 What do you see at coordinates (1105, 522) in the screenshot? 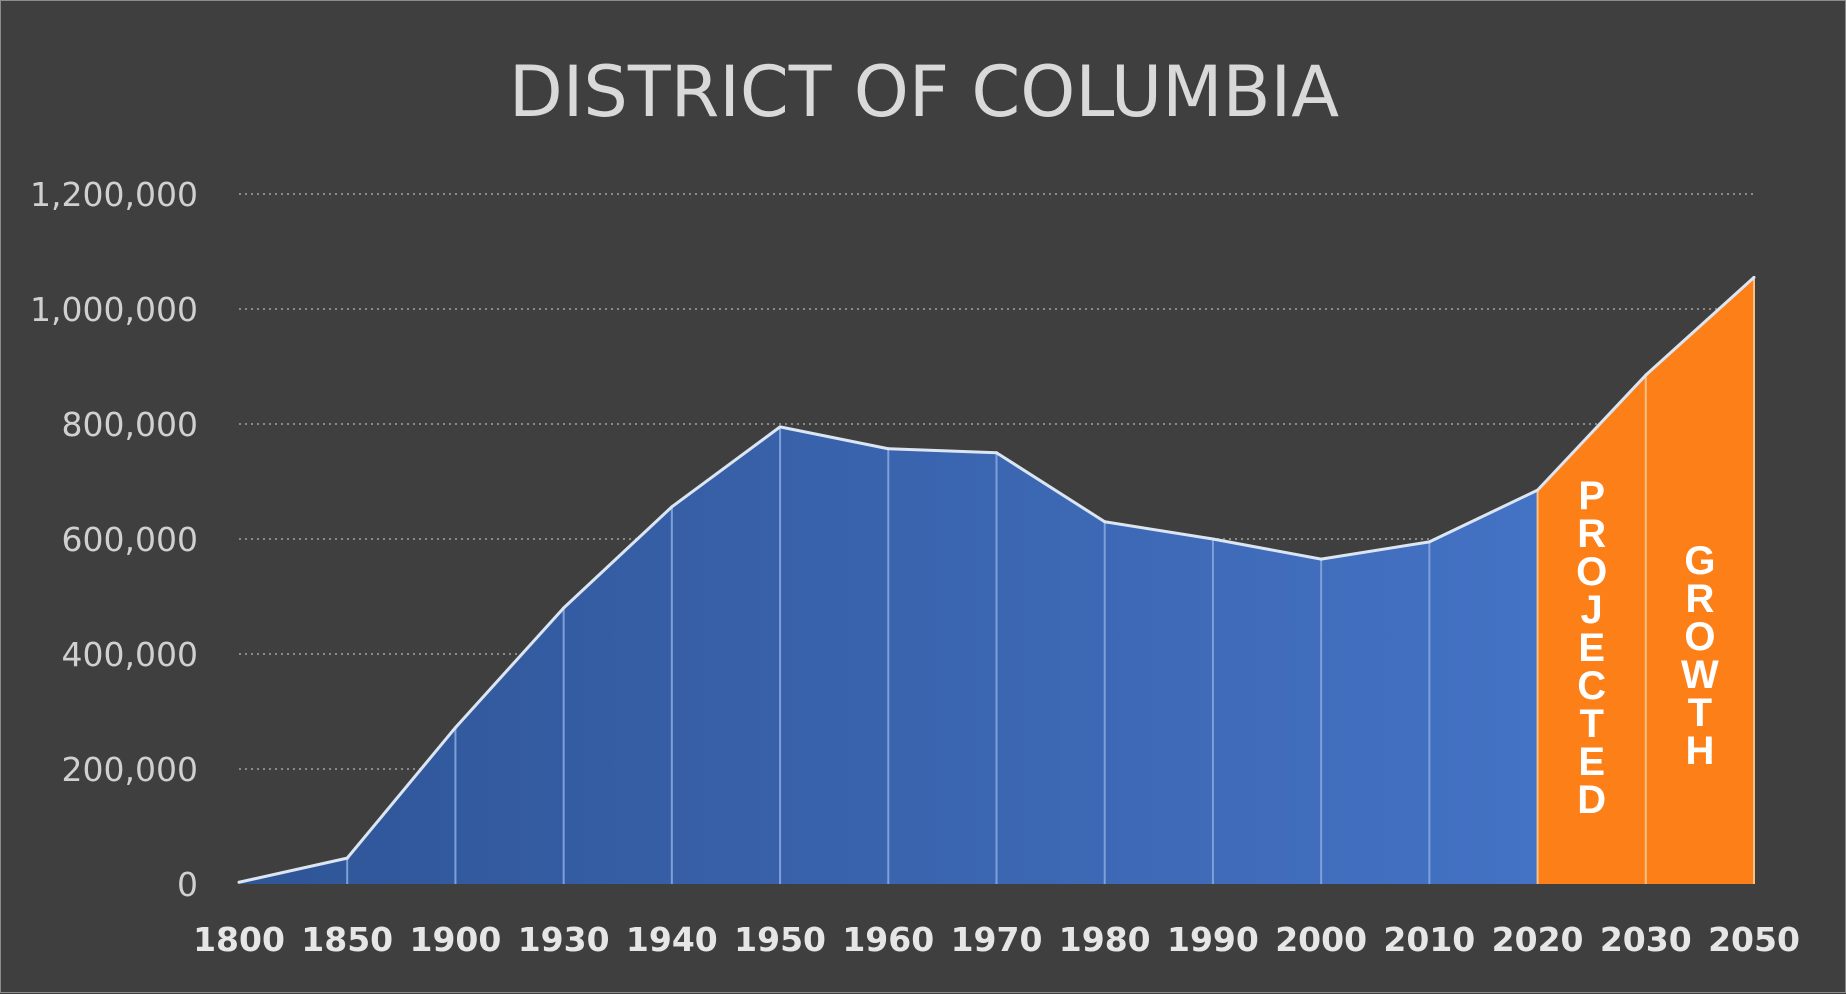
I see `data-point-1980` at bounding box center [1105, 522].